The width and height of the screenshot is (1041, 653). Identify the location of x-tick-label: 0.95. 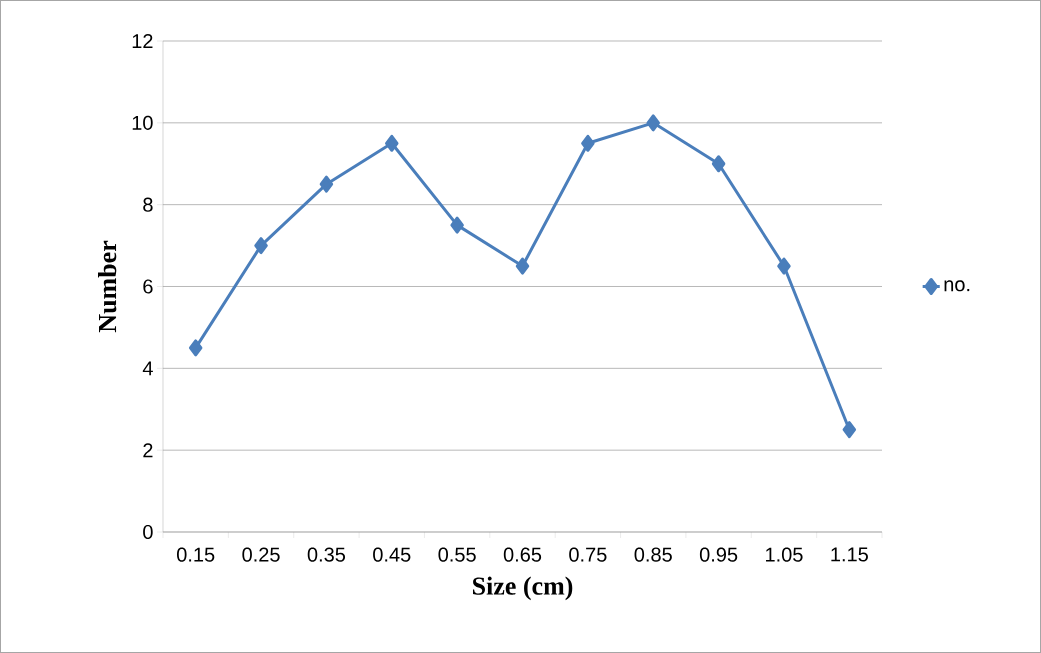
(718, 554).